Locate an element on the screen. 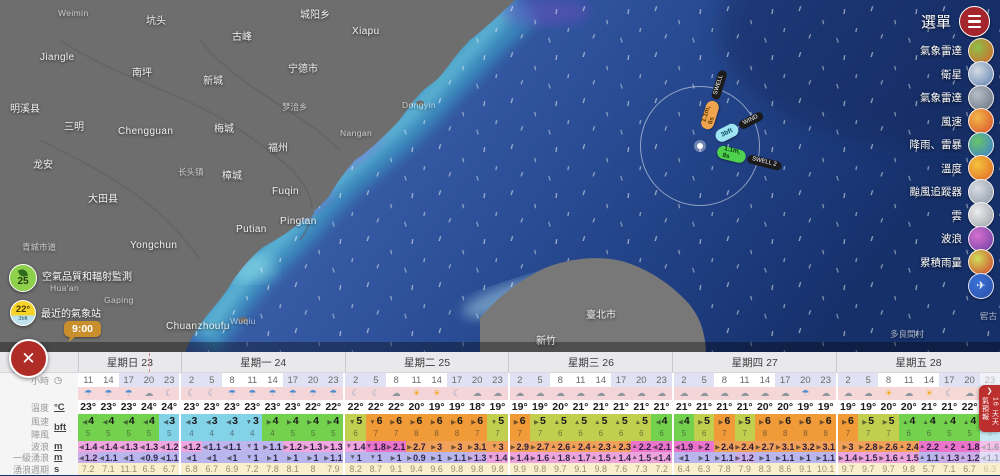 The height and width of the screenshot is (476, 1000). forecast-cell-wind: ▶5 7 is located at coordinates (540, 427).